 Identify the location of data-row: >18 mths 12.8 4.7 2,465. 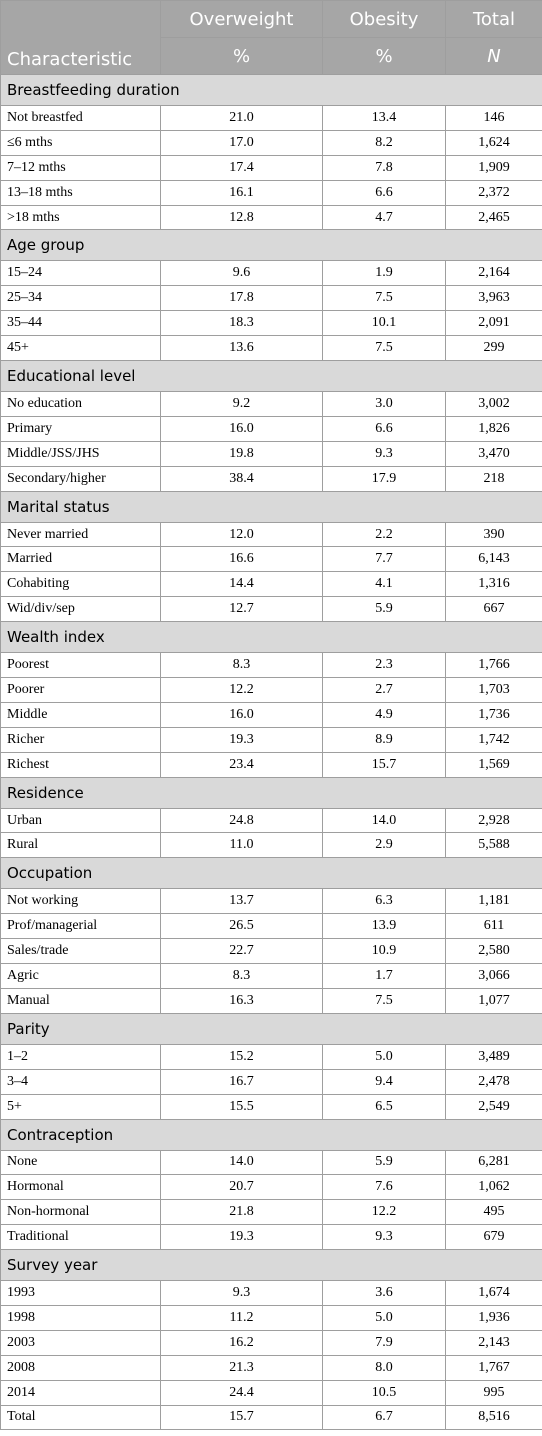
(271, 217).